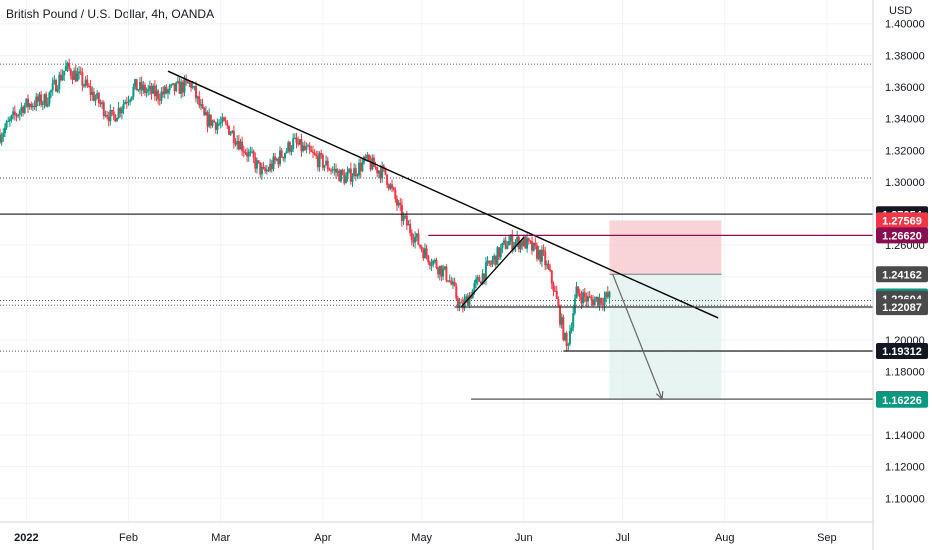 This screenshot has height=550, width=932. I want to click on price-label-text: 1.19312, so click(902, 352).